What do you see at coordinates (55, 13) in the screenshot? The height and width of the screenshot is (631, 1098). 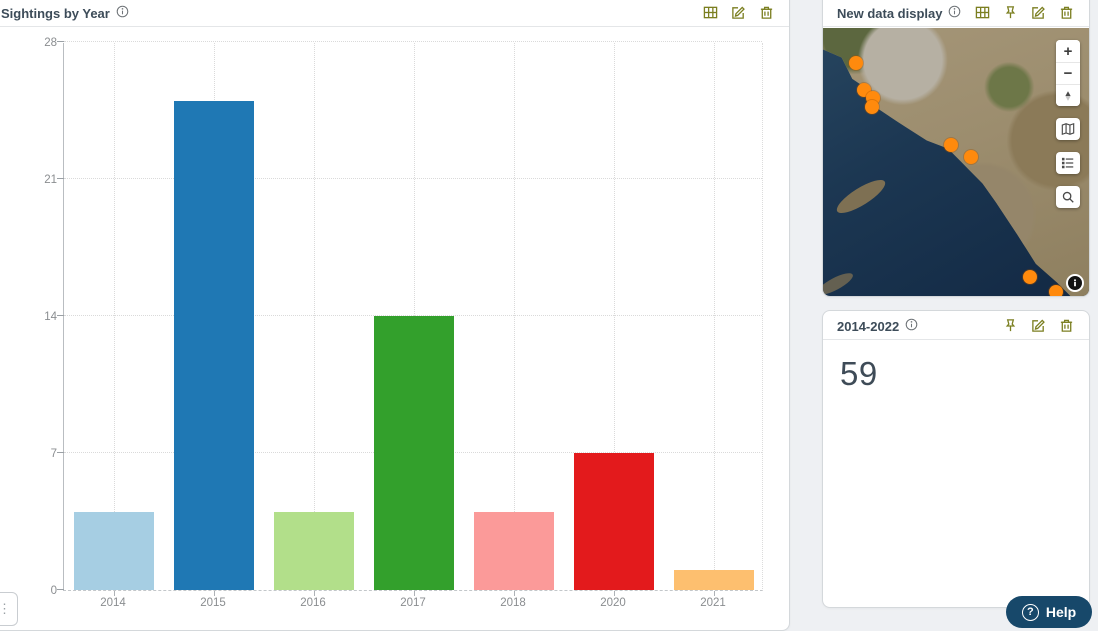 I see `chart-title-text: Sightings by Year` at bounding box center [55, 13].